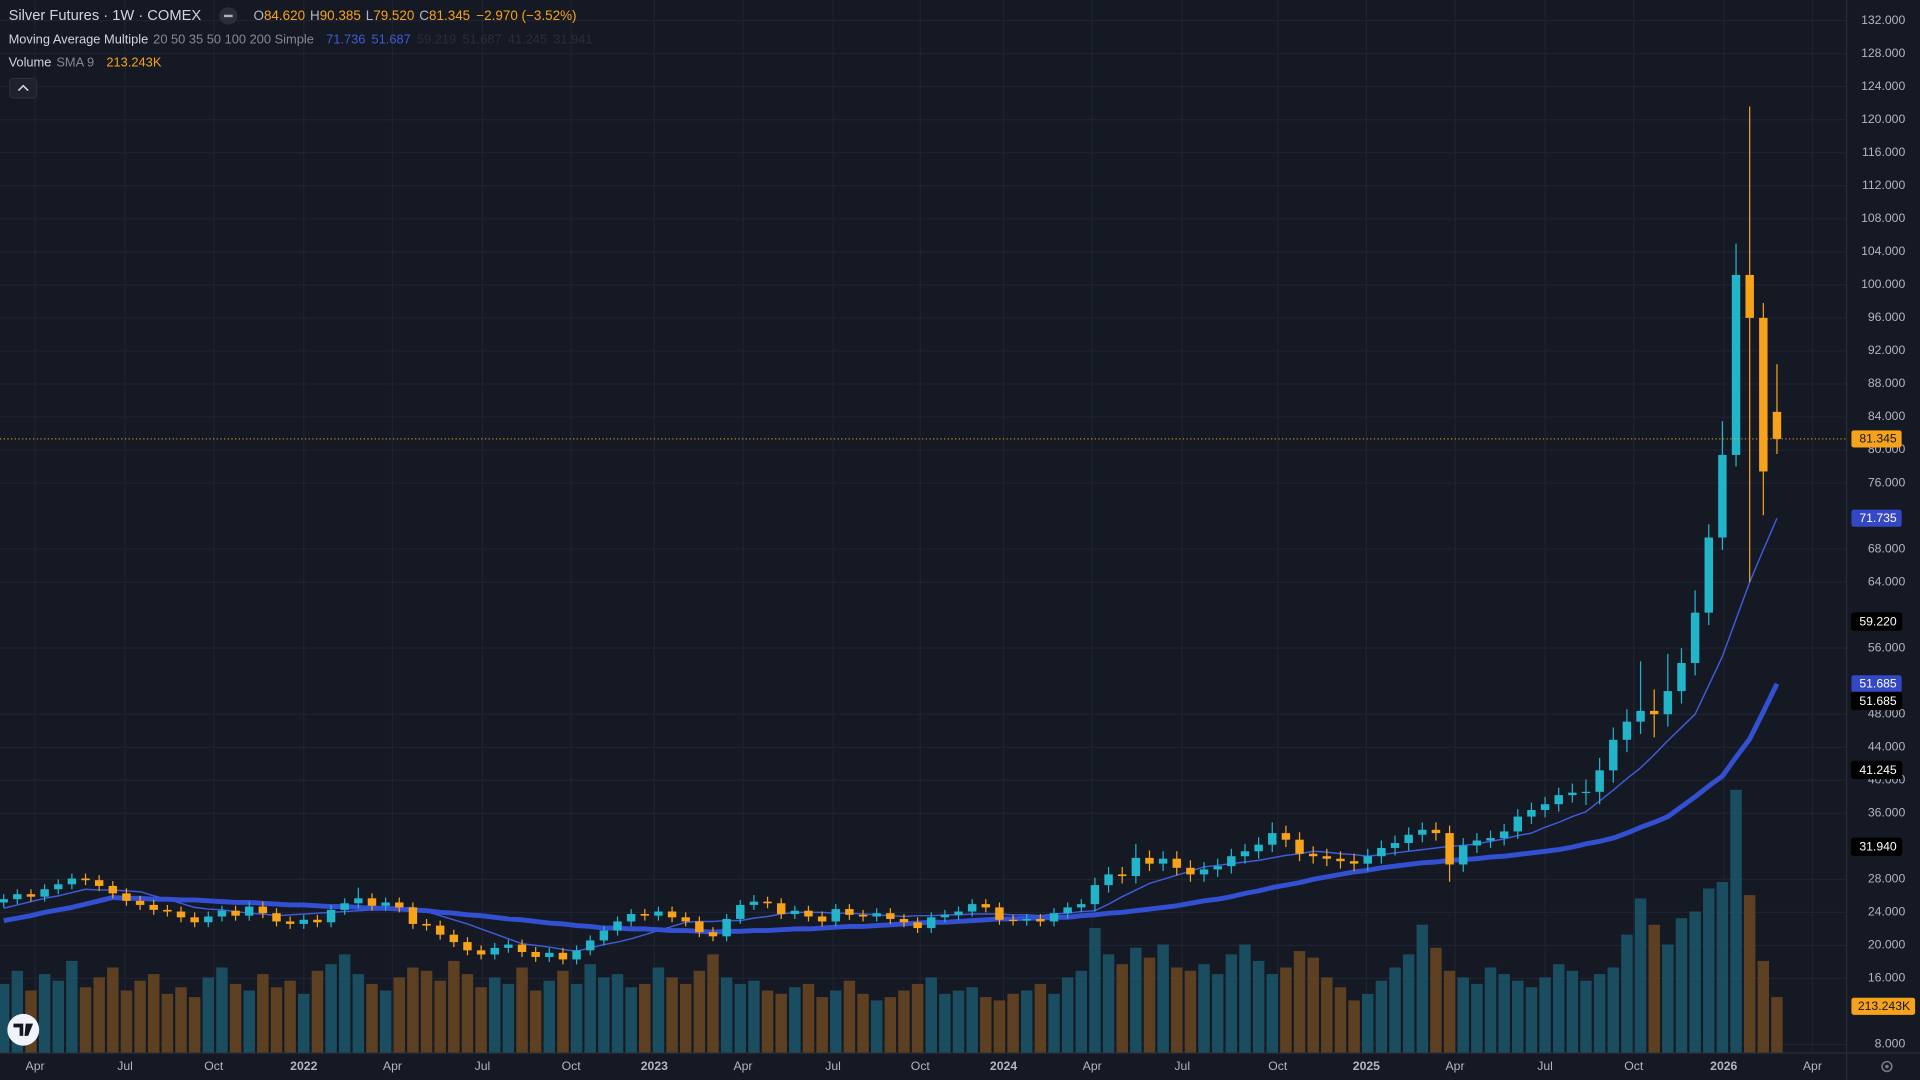 This screenshot has height=1080, width=1920. I want to click on price-change: −2.970 (−3.52%), so click(526, 14).